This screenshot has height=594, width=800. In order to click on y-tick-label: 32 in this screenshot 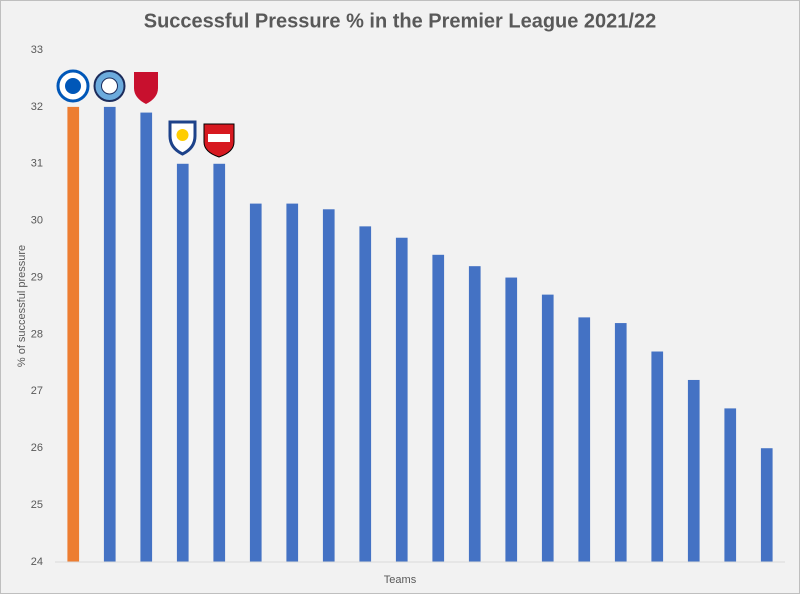, I will do `click(37, 107)`.